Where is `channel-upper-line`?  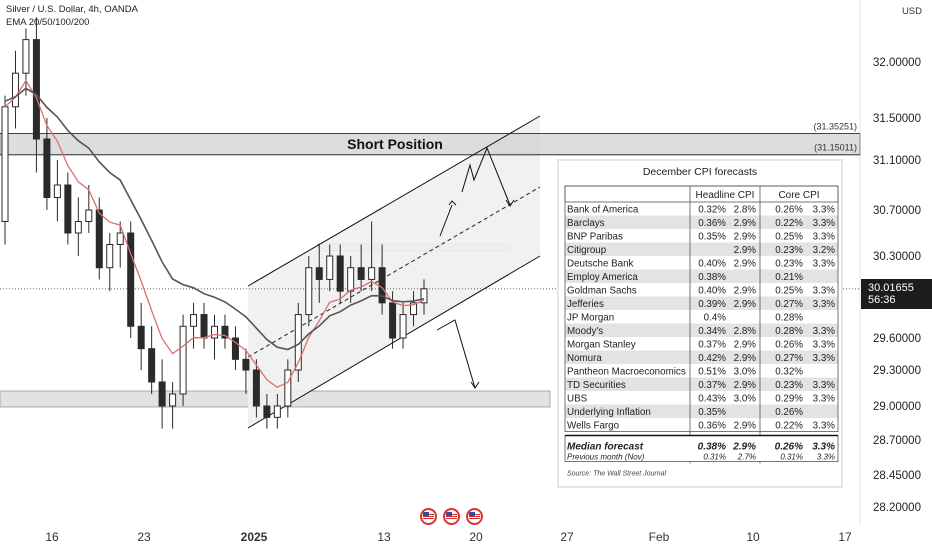 channel-upper-line is located at coordinates (394, 201).